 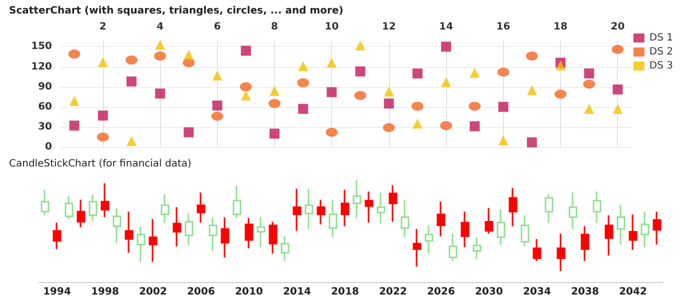 I want to click on x-tick-label: 10, so click(x=331, y=27).